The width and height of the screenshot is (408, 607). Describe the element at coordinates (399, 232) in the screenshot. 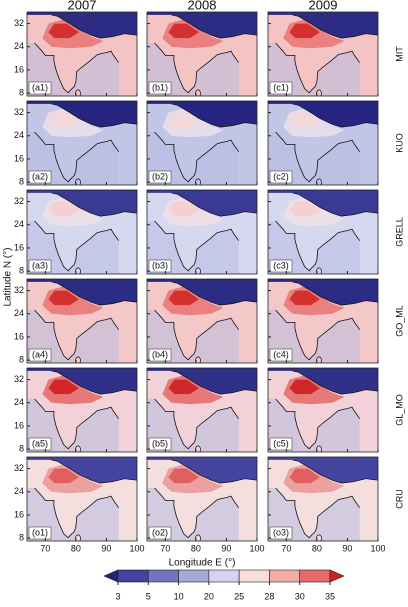

I see `row-label: GRELL` at that location.